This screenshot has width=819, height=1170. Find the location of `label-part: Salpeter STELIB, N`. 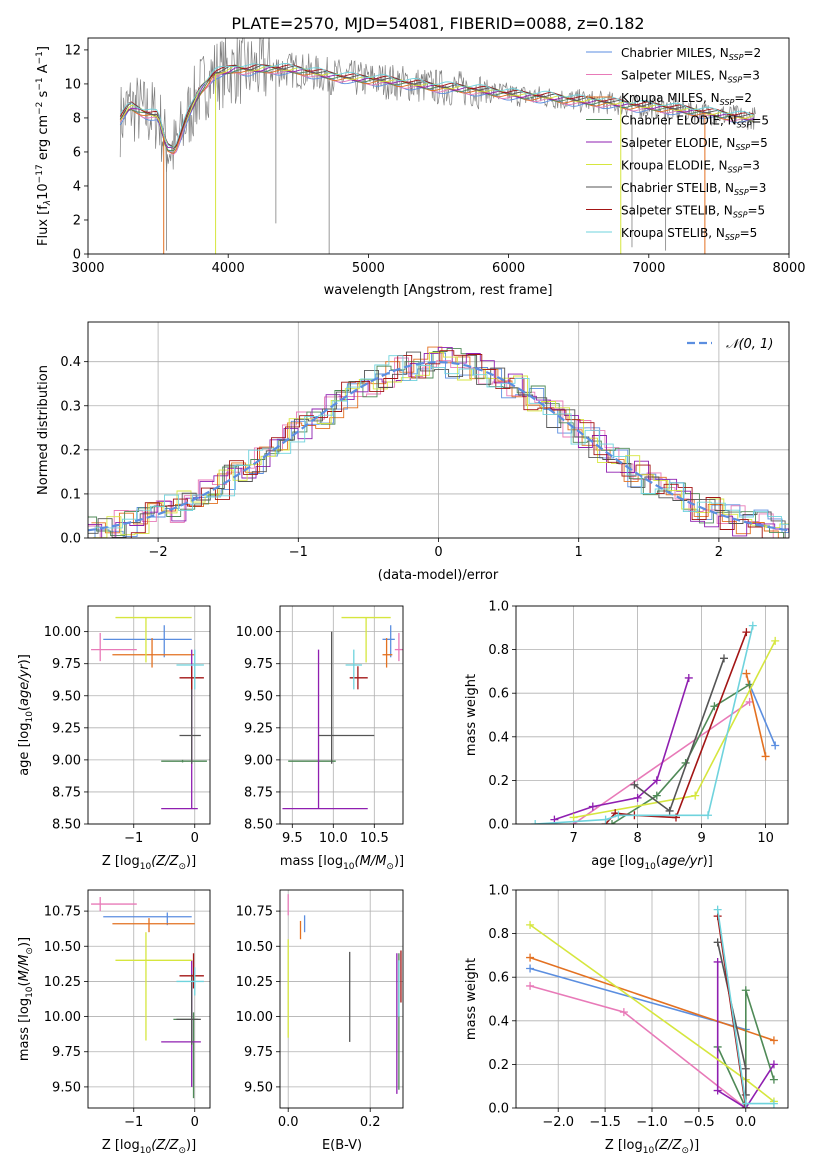

label-part: Salpeter STELIB, N is located at coordinates (677, 211).